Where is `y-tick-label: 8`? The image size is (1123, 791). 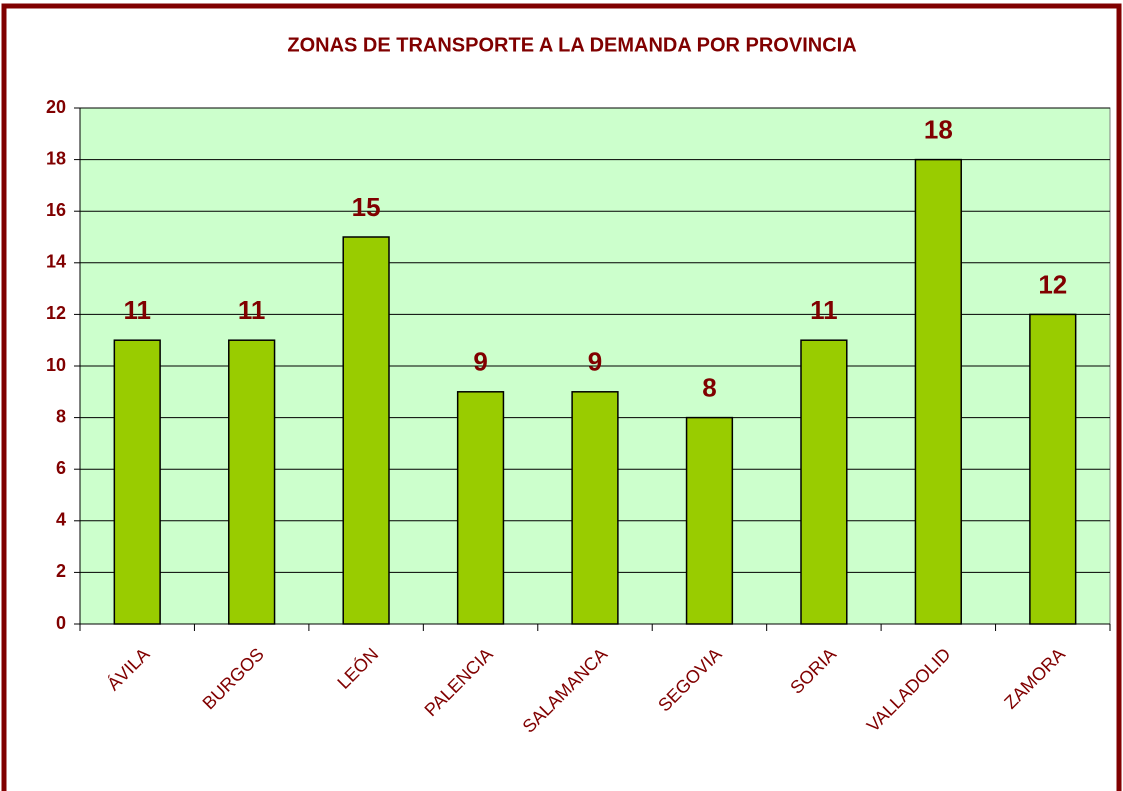 y-tick-label: 8 is located at coordinates (61, 416).